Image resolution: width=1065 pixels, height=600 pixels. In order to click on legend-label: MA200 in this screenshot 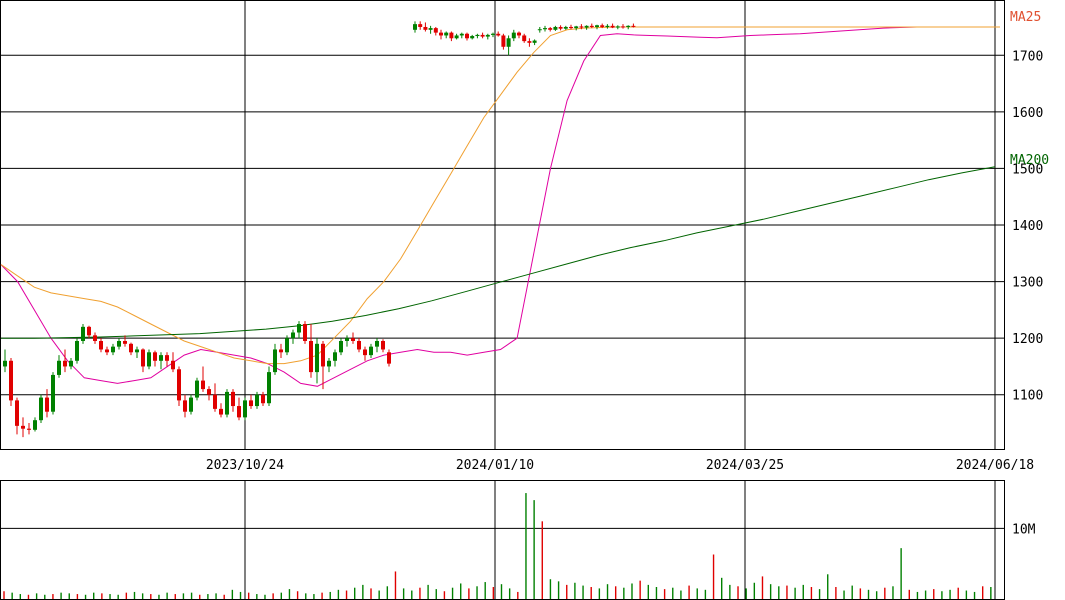, I will do `click(1029, 160)`.